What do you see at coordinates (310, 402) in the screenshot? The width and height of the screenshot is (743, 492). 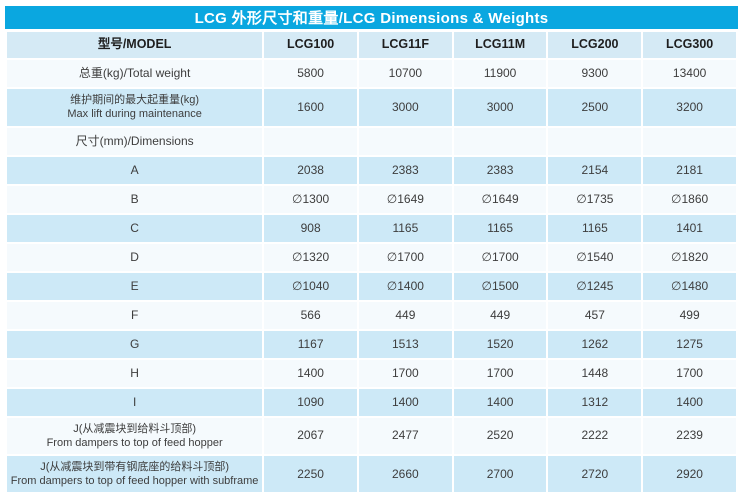 I see `table-cell: 1090` at bounding box center [310, 402].